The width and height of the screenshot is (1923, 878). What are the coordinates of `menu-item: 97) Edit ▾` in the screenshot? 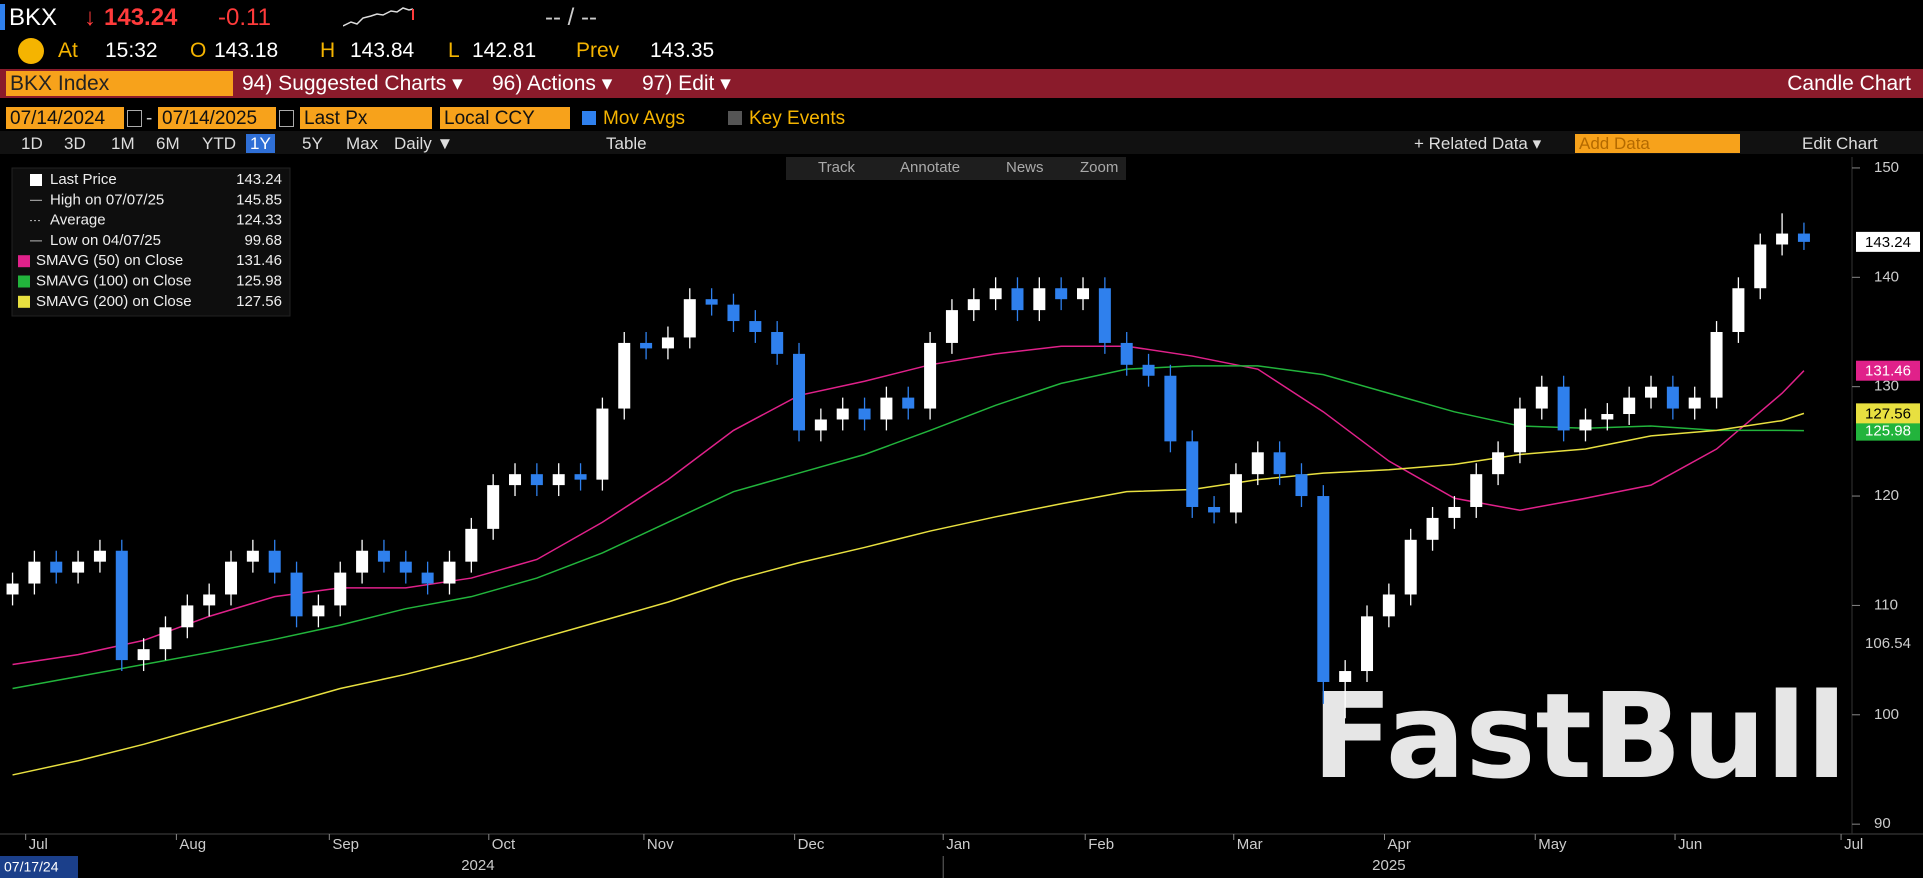 It's located at (686, 83).